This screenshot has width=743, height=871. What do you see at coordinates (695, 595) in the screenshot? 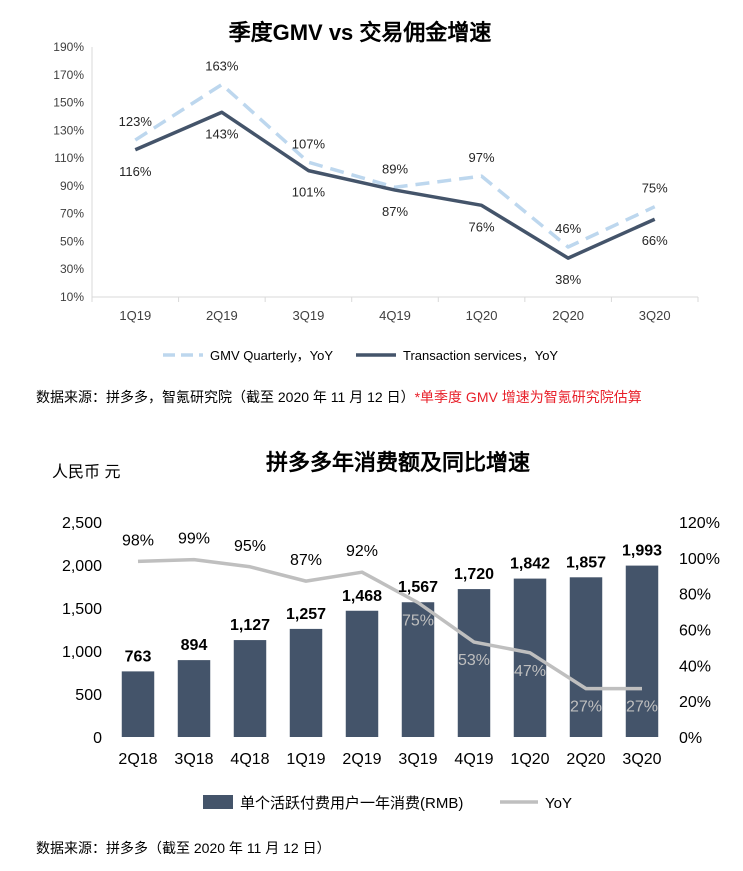
I see `chart2-right-tick-label: 80%` at bounding box center [695, 595].